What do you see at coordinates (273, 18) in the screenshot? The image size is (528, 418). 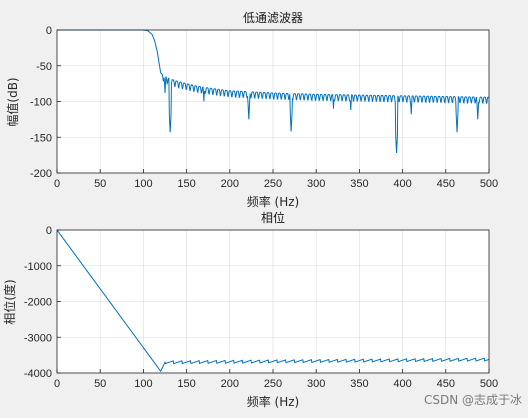 I see `magnitude-title: 低通滤波器` at bounding box center [273, 18].